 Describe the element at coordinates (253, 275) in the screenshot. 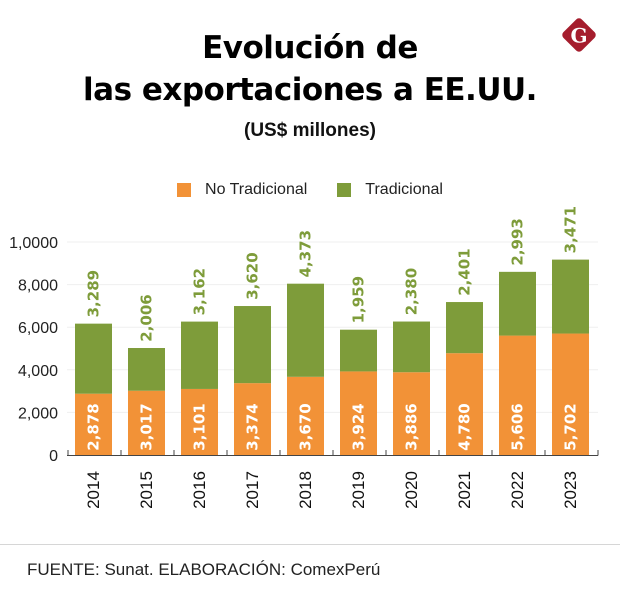

I see `data-label-tradicional: 3,620` at that location.